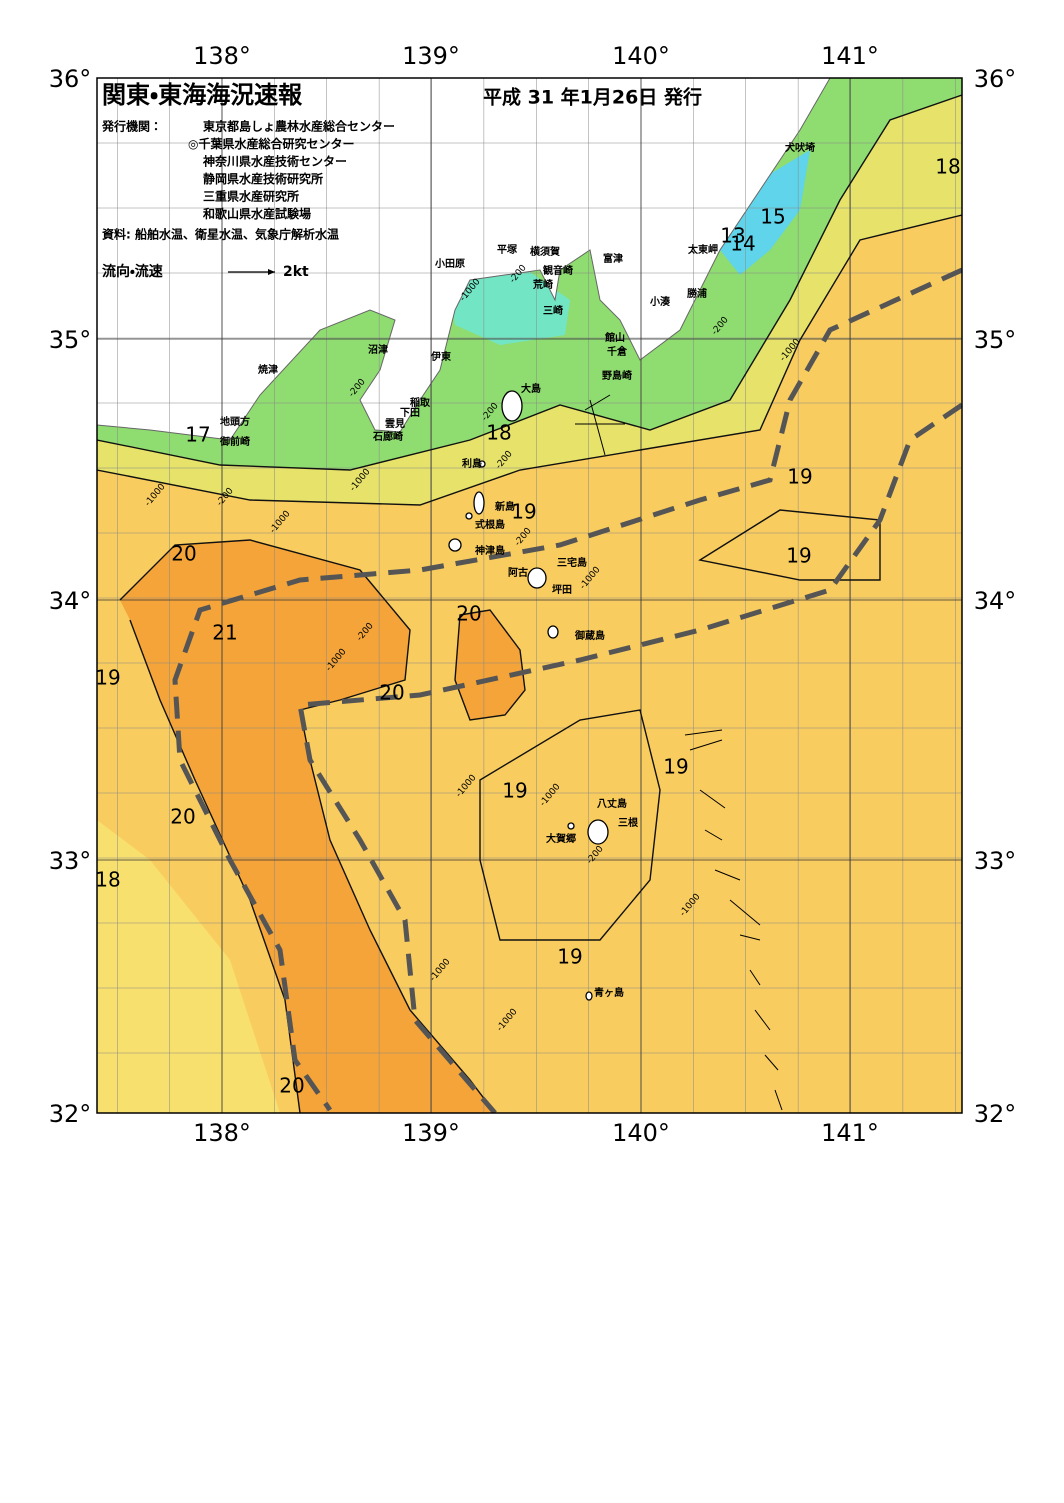 The image size is (1064, 1503). Describe the element at coordinates (490, 524) in the screenshot. I see `place-name: 式根島` at that location.